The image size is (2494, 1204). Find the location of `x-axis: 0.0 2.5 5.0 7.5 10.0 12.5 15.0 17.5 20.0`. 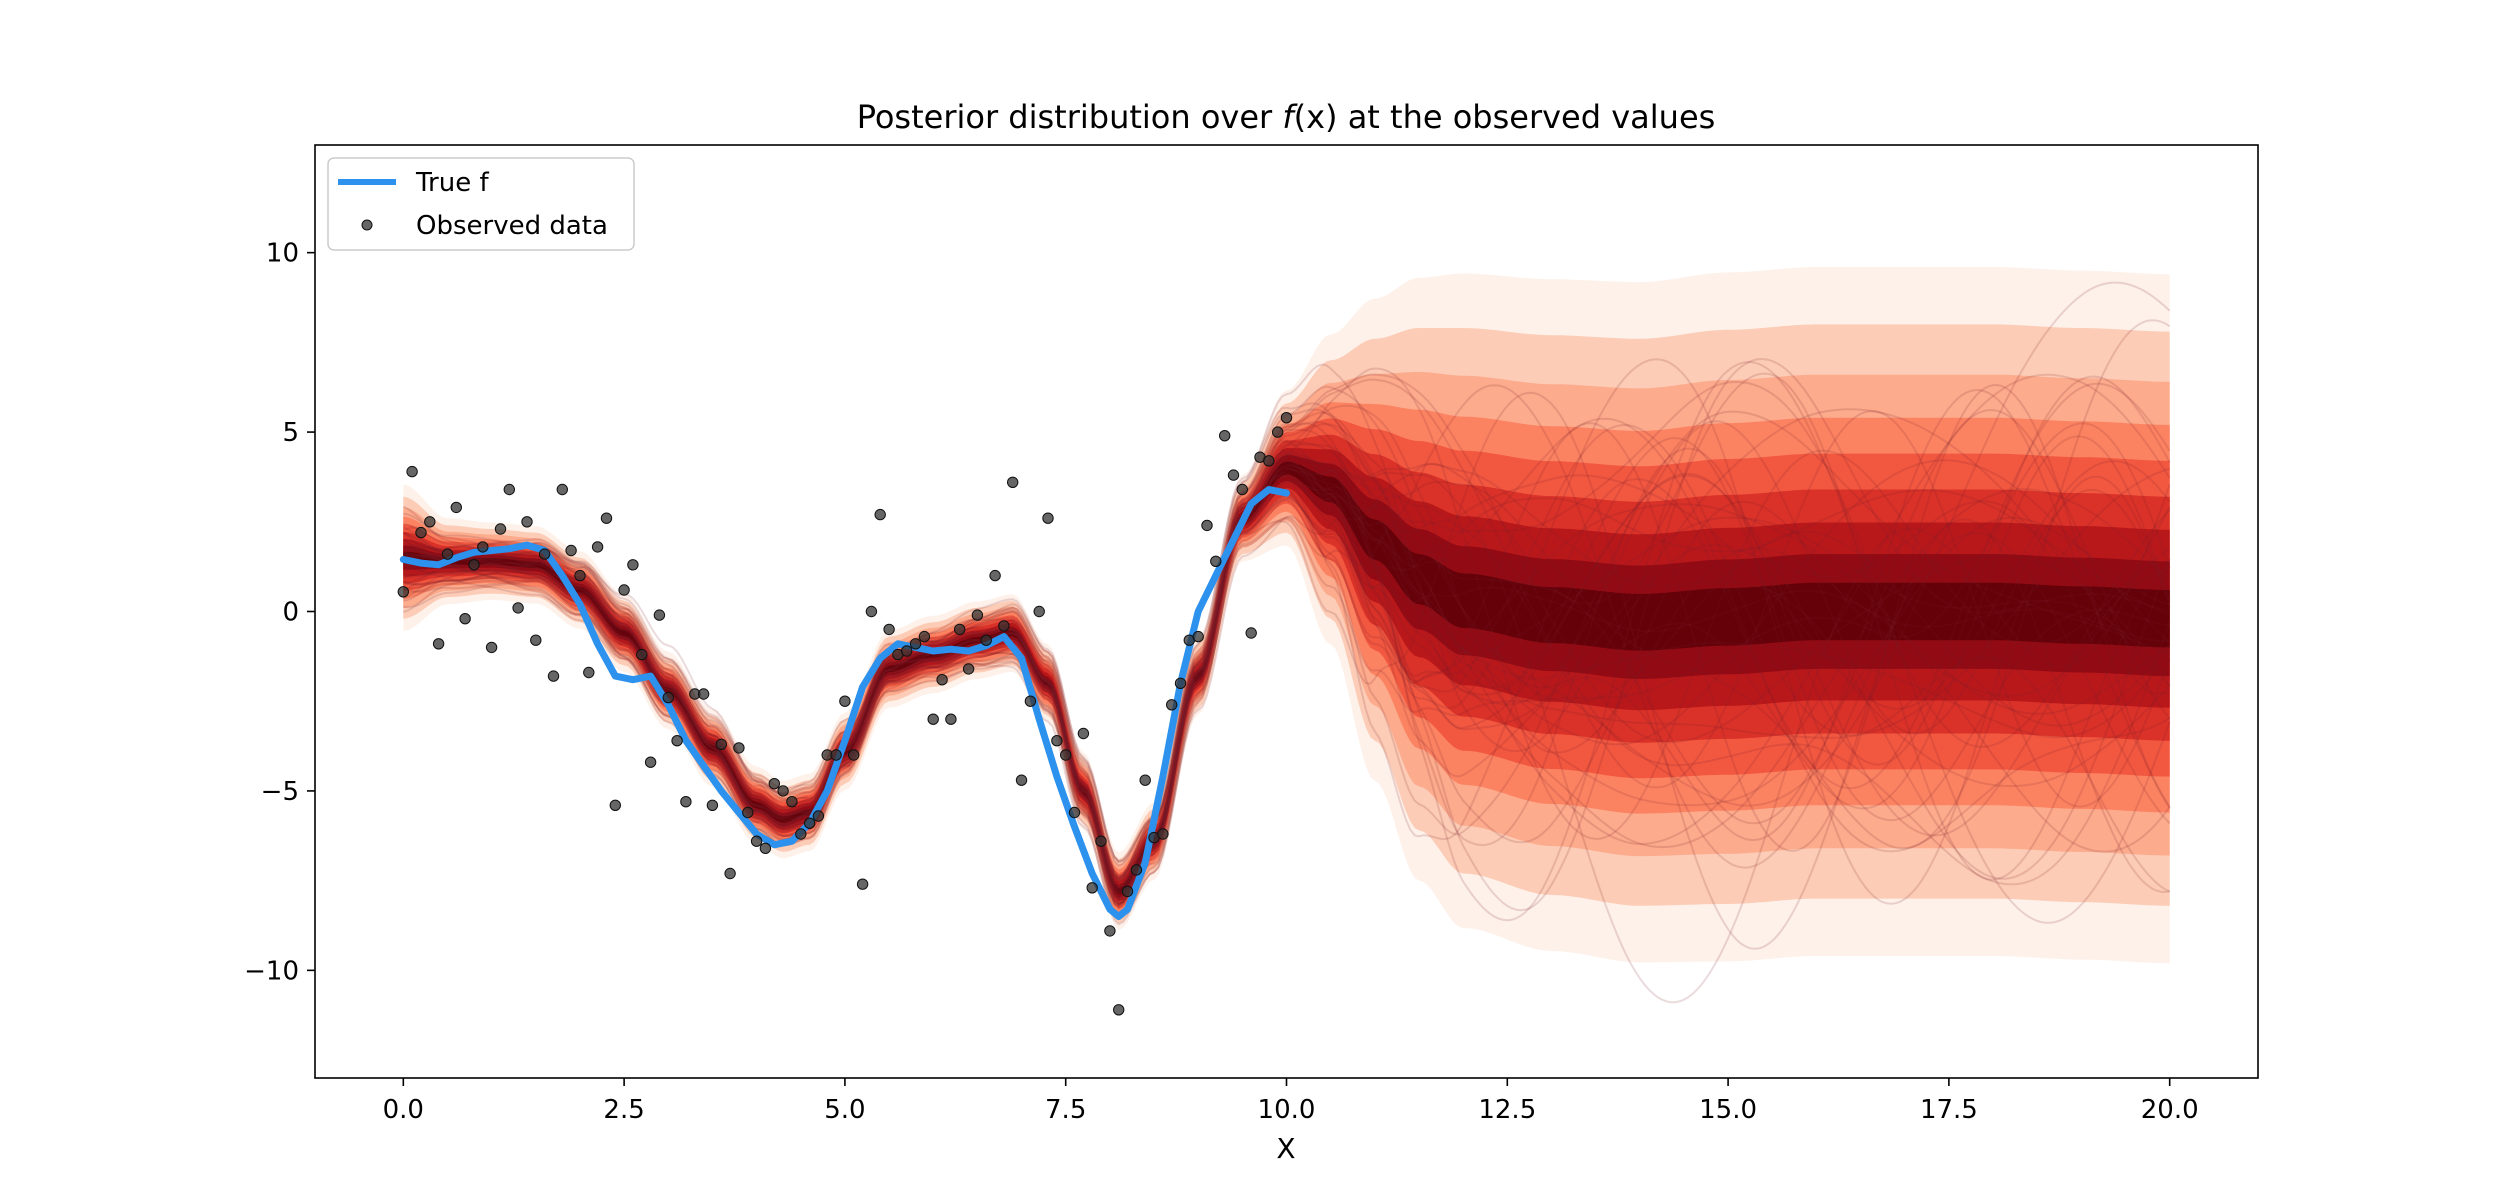

x-axis: 0.0 2.5 5.0 7.5 10.0 12.5 15.0 17.5 20.0 is located at coordinates (1291, 1101).